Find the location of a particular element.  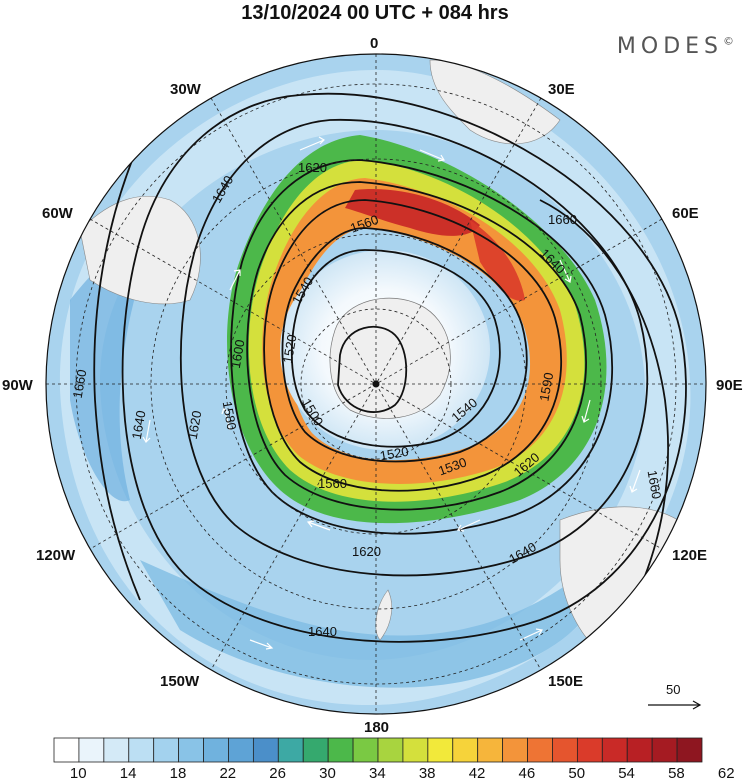

jet-core-red-east is located at coordinates (497, 260).